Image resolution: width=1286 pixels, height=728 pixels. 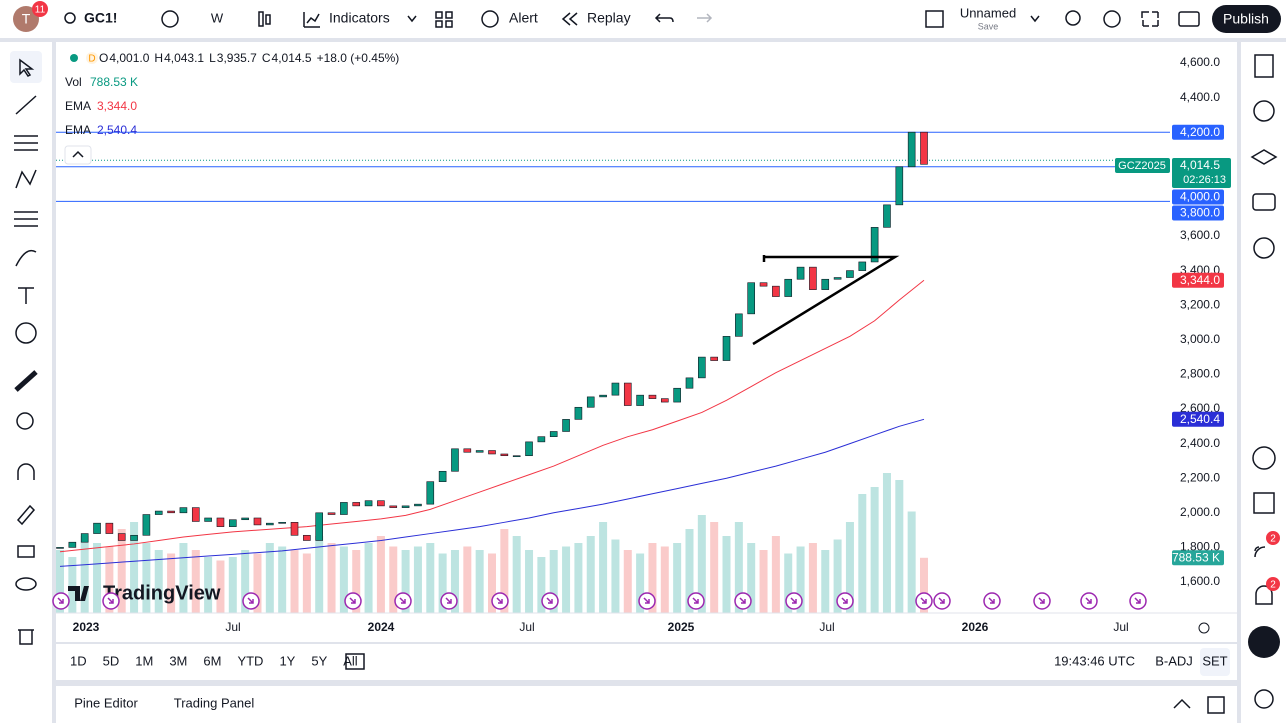 I want to click on maximize-panel, so click(x=1216, y=705).